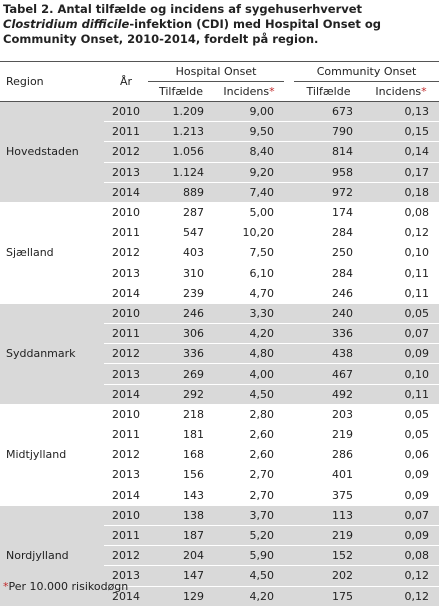  I want to click on footnote-asterisk: *, so click(6, 586).